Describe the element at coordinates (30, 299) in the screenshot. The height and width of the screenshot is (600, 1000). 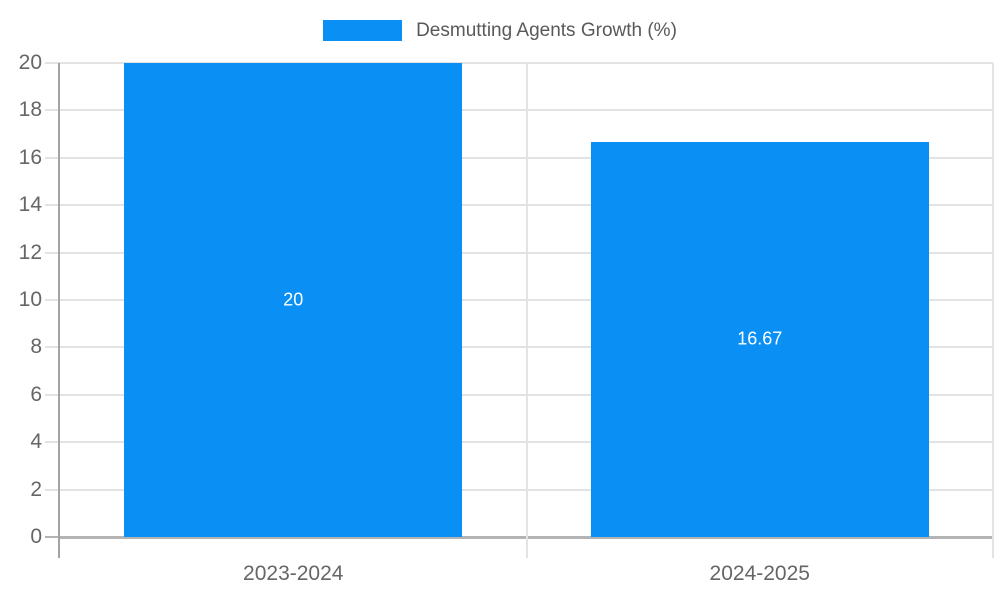
I see `y-tick-label: 10` at that location.